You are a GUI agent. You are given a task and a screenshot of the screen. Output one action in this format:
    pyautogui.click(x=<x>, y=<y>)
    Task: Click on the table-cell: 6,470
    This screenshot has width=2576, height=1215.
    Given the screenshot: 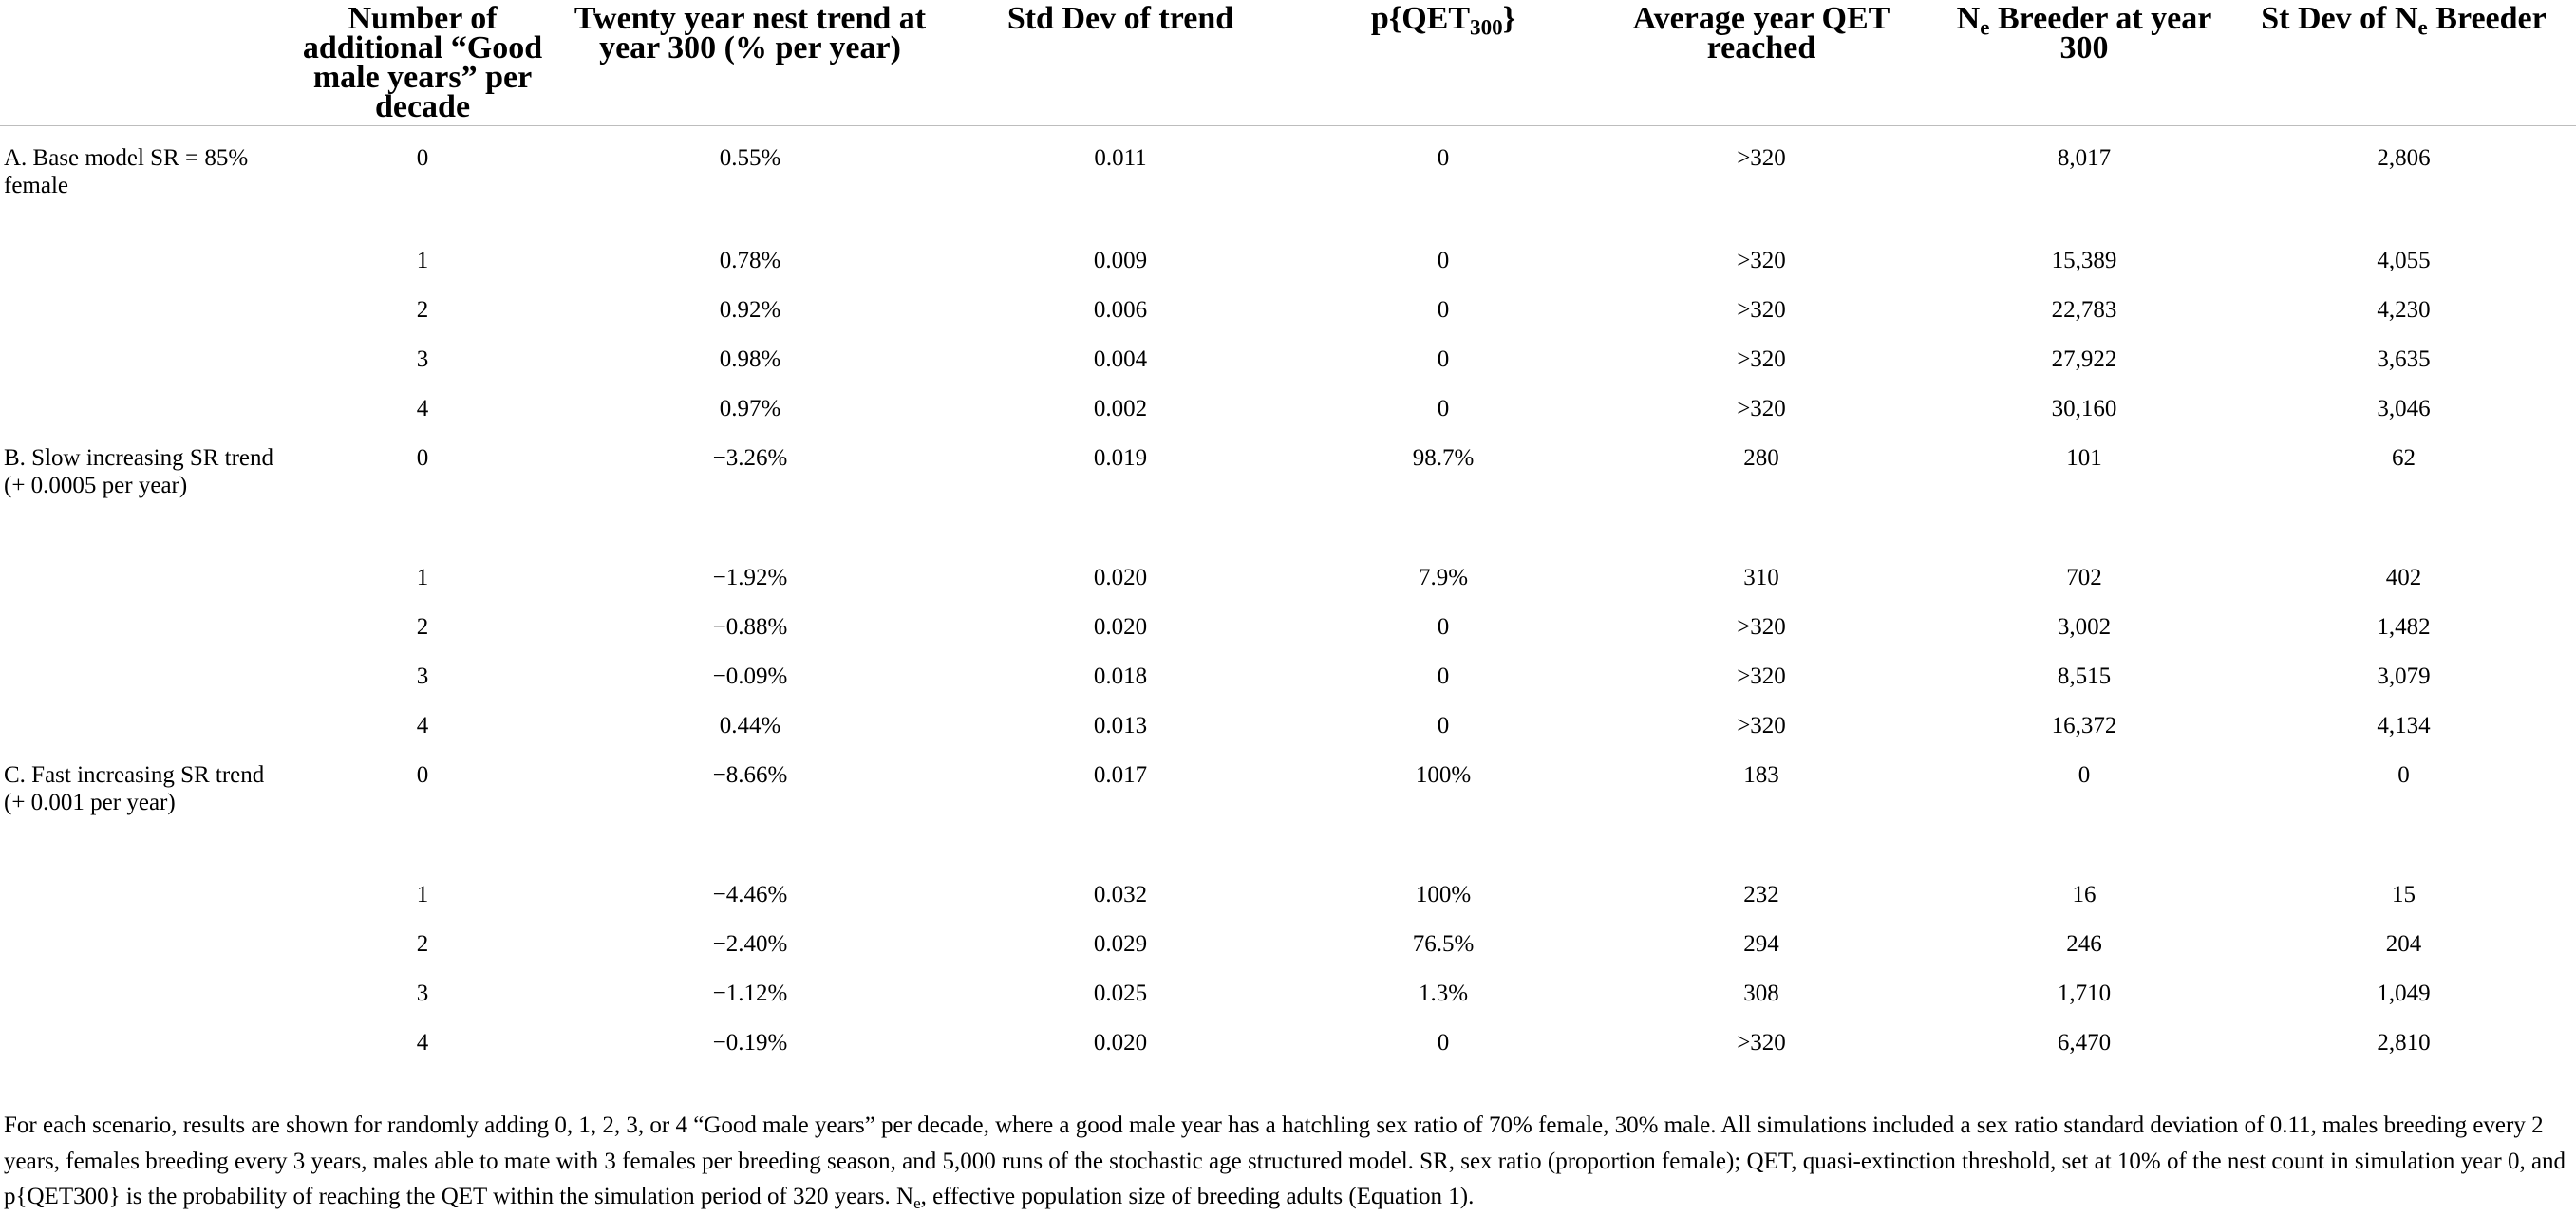 What is the action you would take?
    pyautogui.click(x=2084, y=1043)
    